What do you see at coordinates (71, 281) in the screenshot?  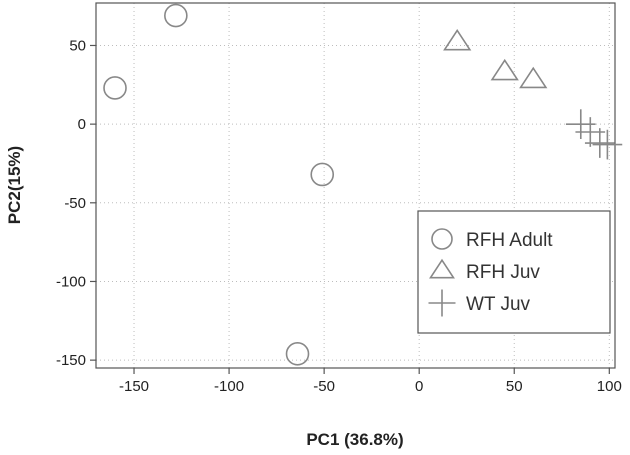 I see `y-tick-label: -100` at bounding box center [71, 281].